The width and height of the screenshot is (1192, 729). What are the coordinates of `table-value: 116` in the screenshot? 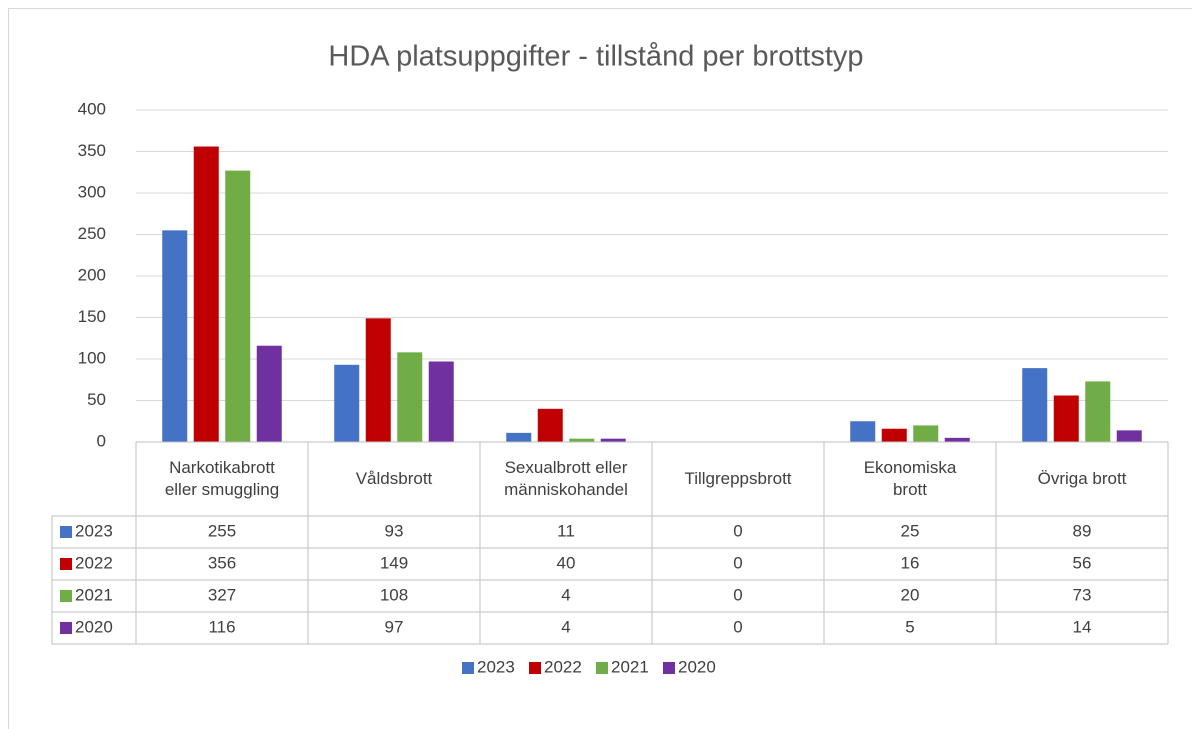 It's located at (221, 626).